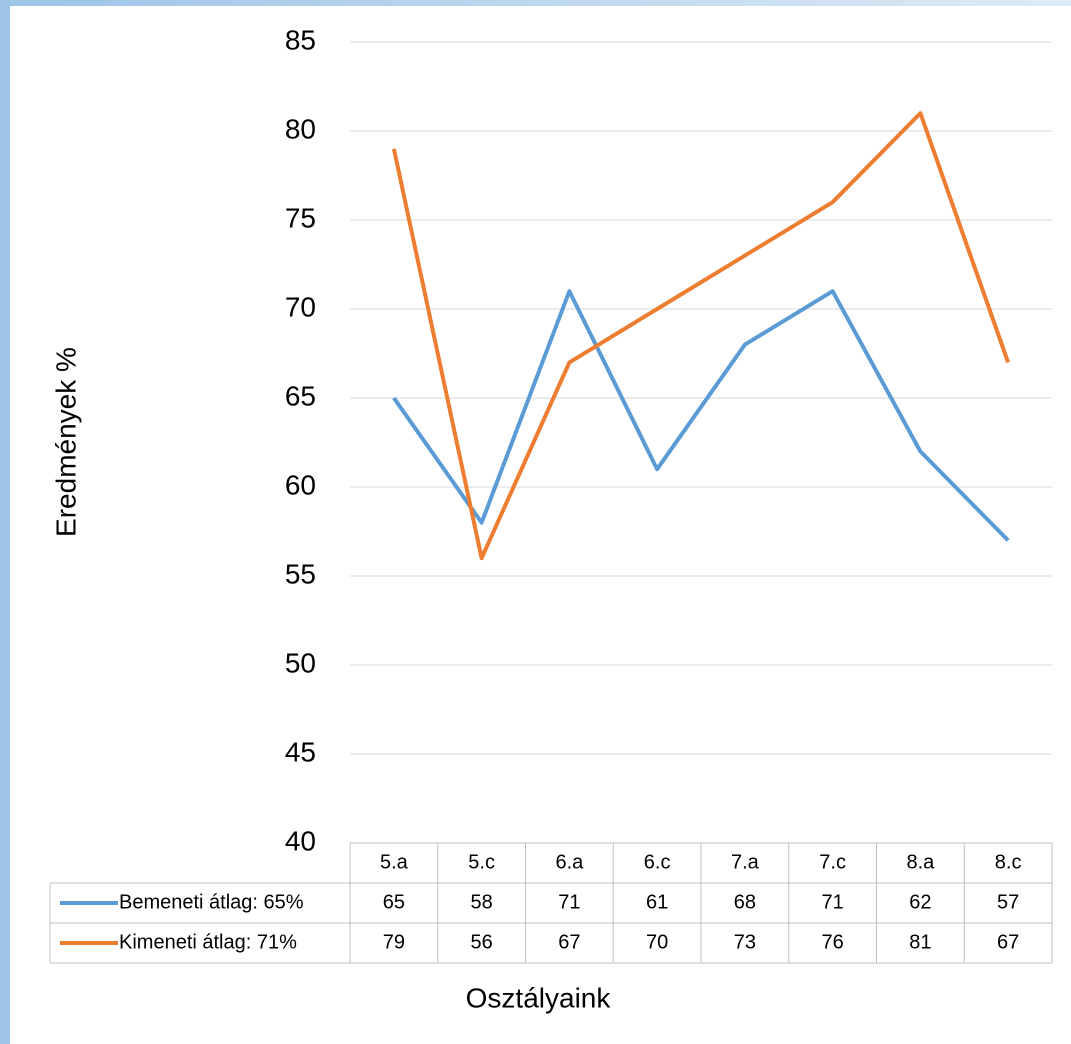  I want to click on legend-label: Bemeneti átlag: 65%, so click(211, 902).